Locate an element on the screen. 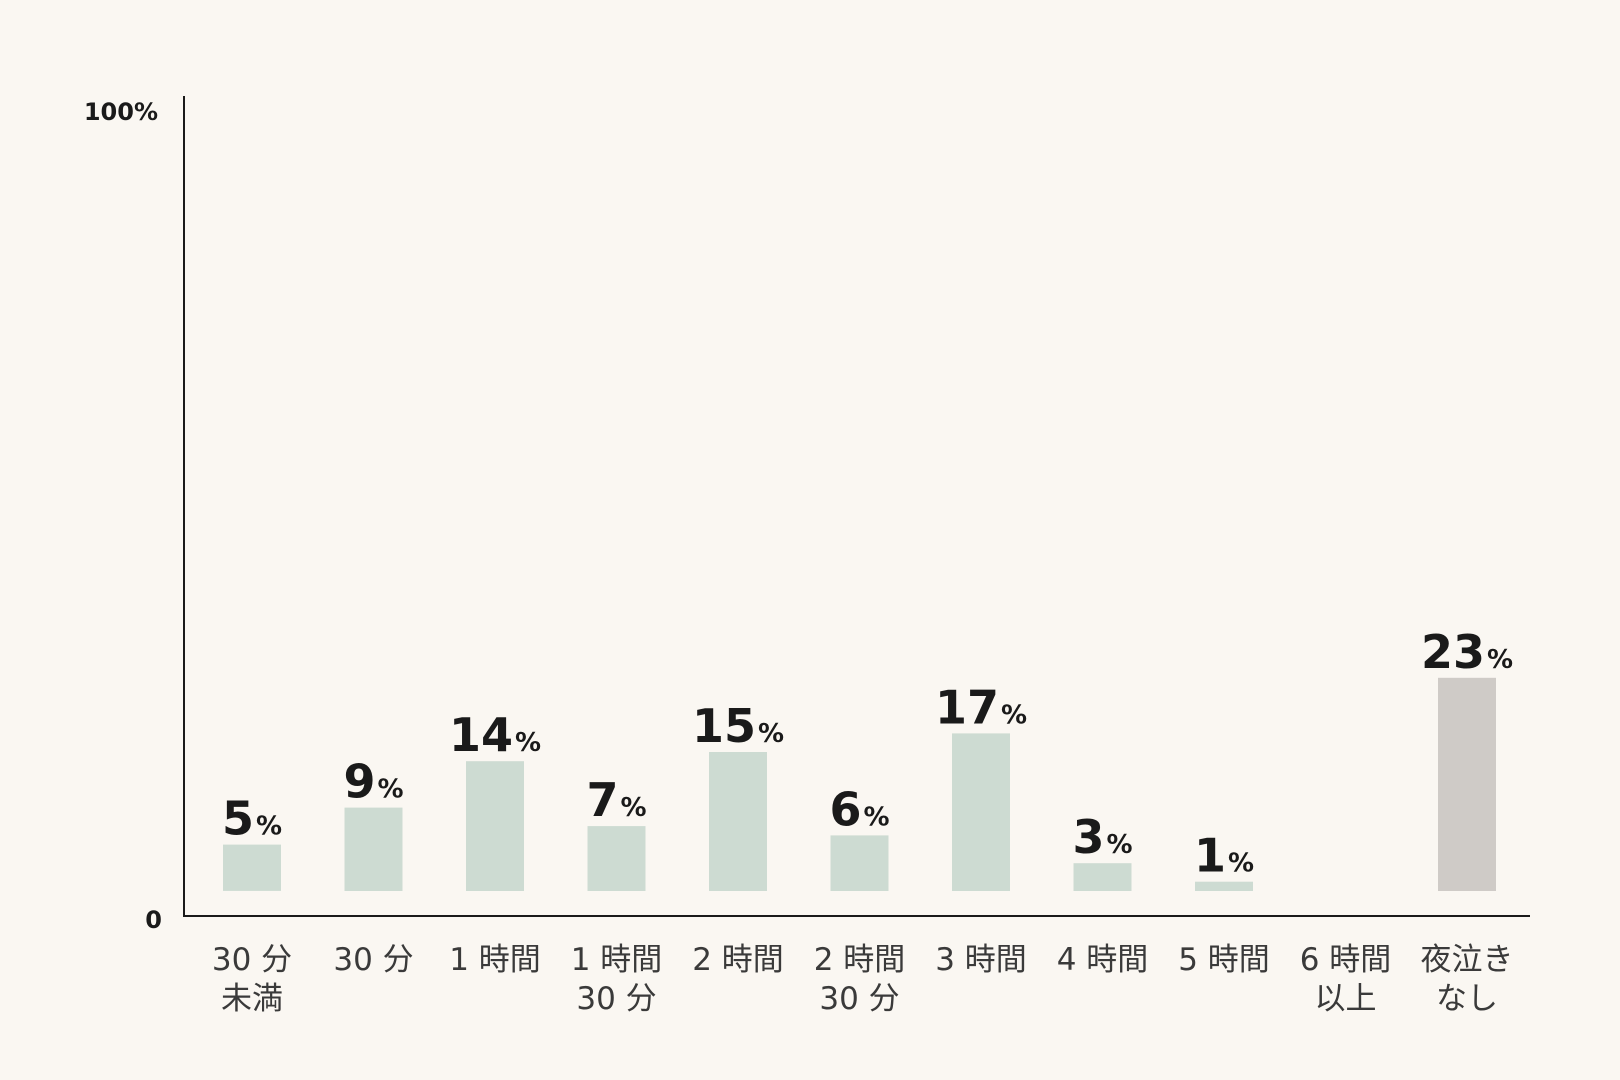  x-tick-label: なし is located at coordinates (1467, 999).